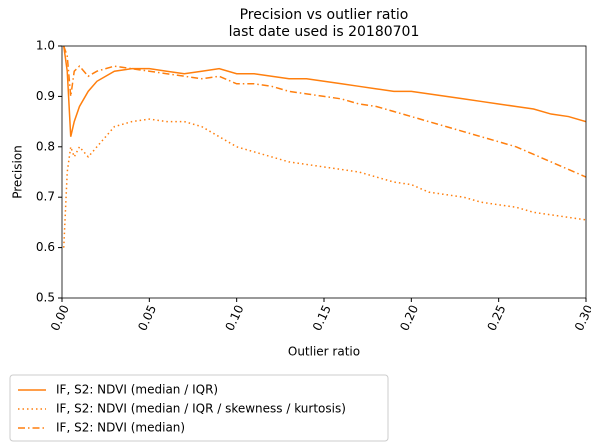 This screenshot has height=447, width=591. What do you see at coordinates (137, 390) in the screenshot?
I see `legend-label: IF, S2: NDVI (median / IQR)` at bounding box center [137, 390].